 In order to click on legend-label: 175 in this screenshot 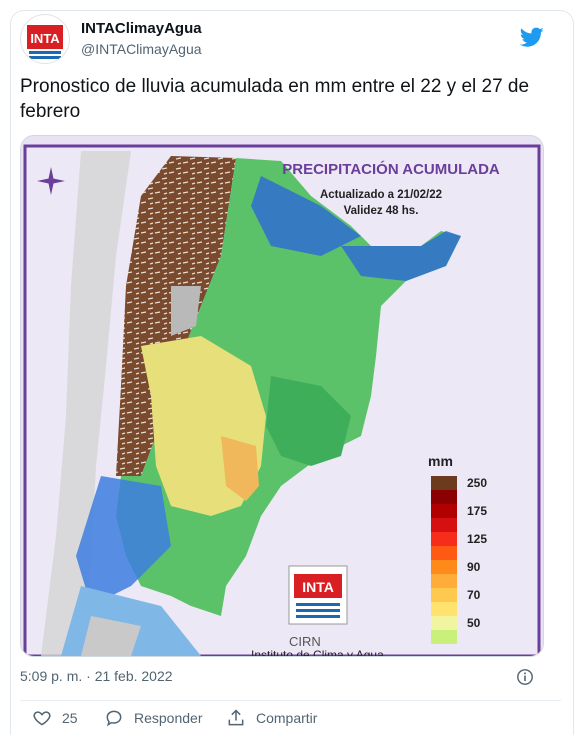, I will do `click(477, 511)`.